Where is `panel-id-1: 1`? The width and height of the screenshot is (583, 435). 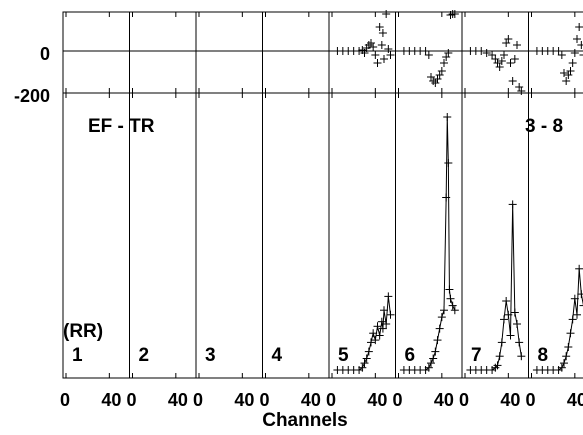 panel-id-1: 1 is located at coordinates (77, 355).